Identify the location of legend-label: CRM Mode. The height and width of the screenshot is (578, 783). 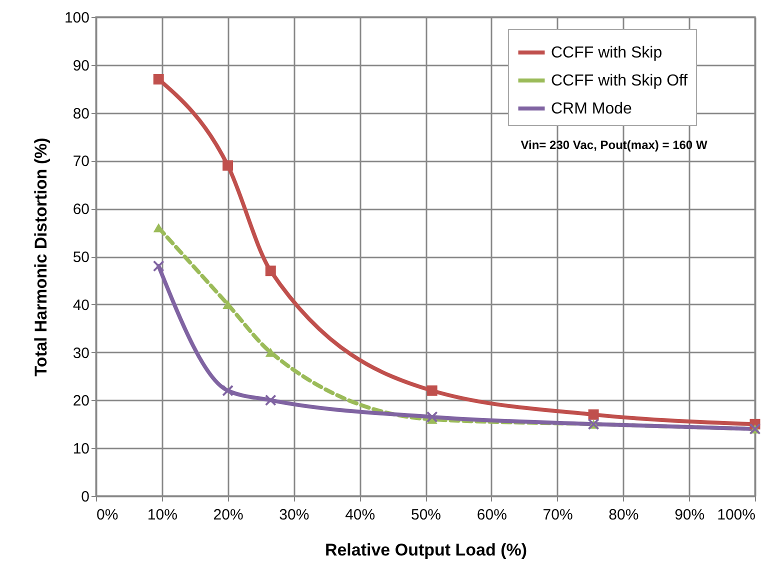
(591, 109).